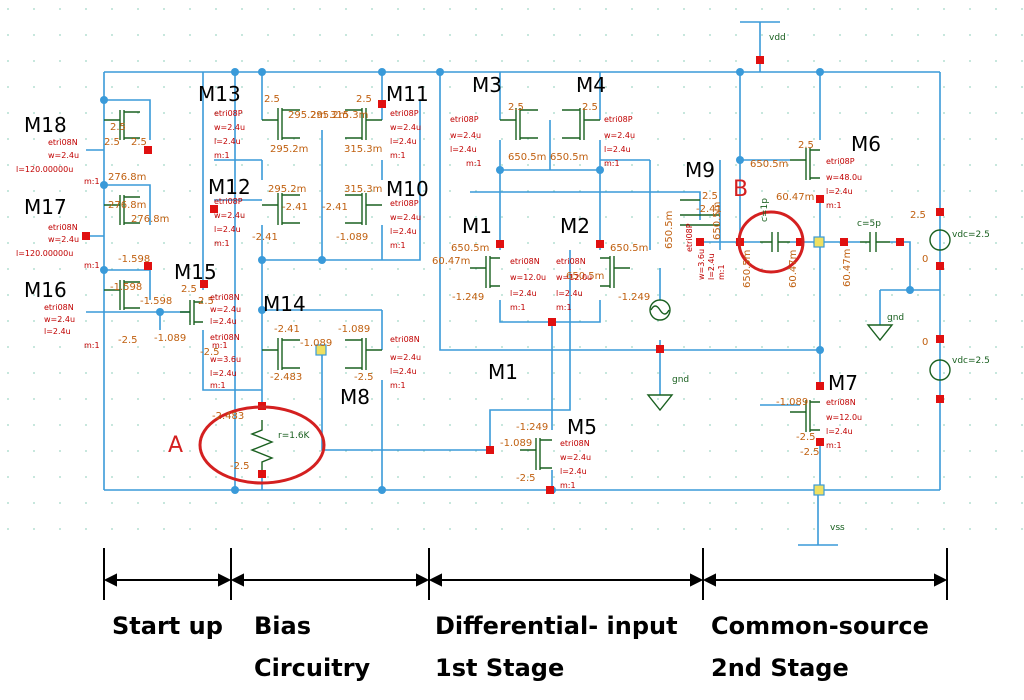 Image resolution: width=1024 pixels, height=700 pixels. I want to click on transistor-m13-symbol, so click(281, 124).